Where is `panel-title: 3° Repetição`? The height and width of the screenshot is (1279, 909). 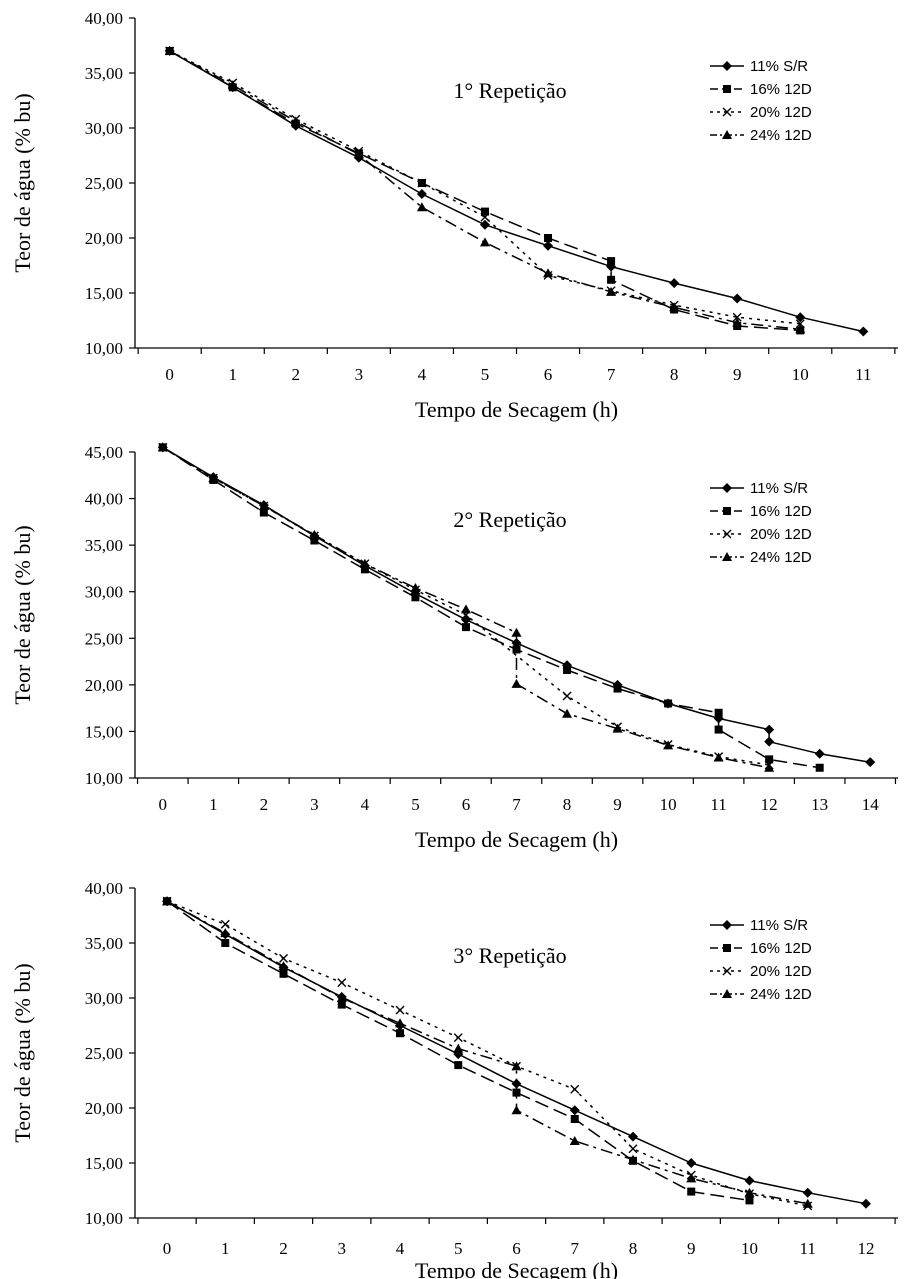
panel-title: 3° Repetição is located at coordinates (509, 955).